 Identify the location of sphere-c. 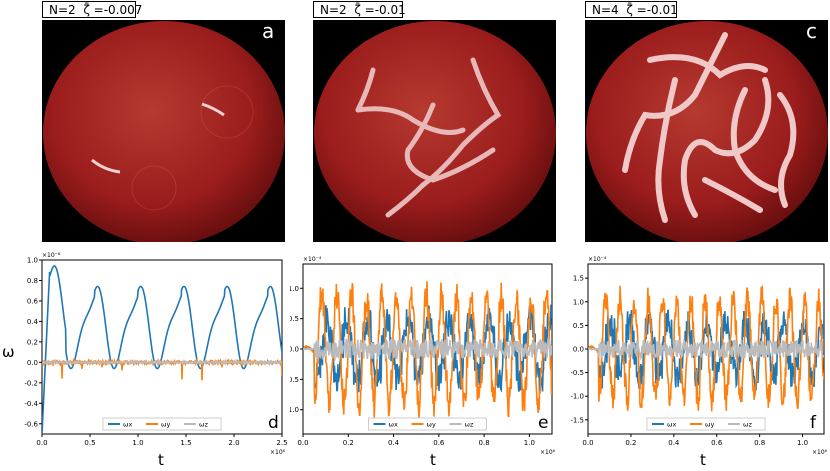
(707, 131).